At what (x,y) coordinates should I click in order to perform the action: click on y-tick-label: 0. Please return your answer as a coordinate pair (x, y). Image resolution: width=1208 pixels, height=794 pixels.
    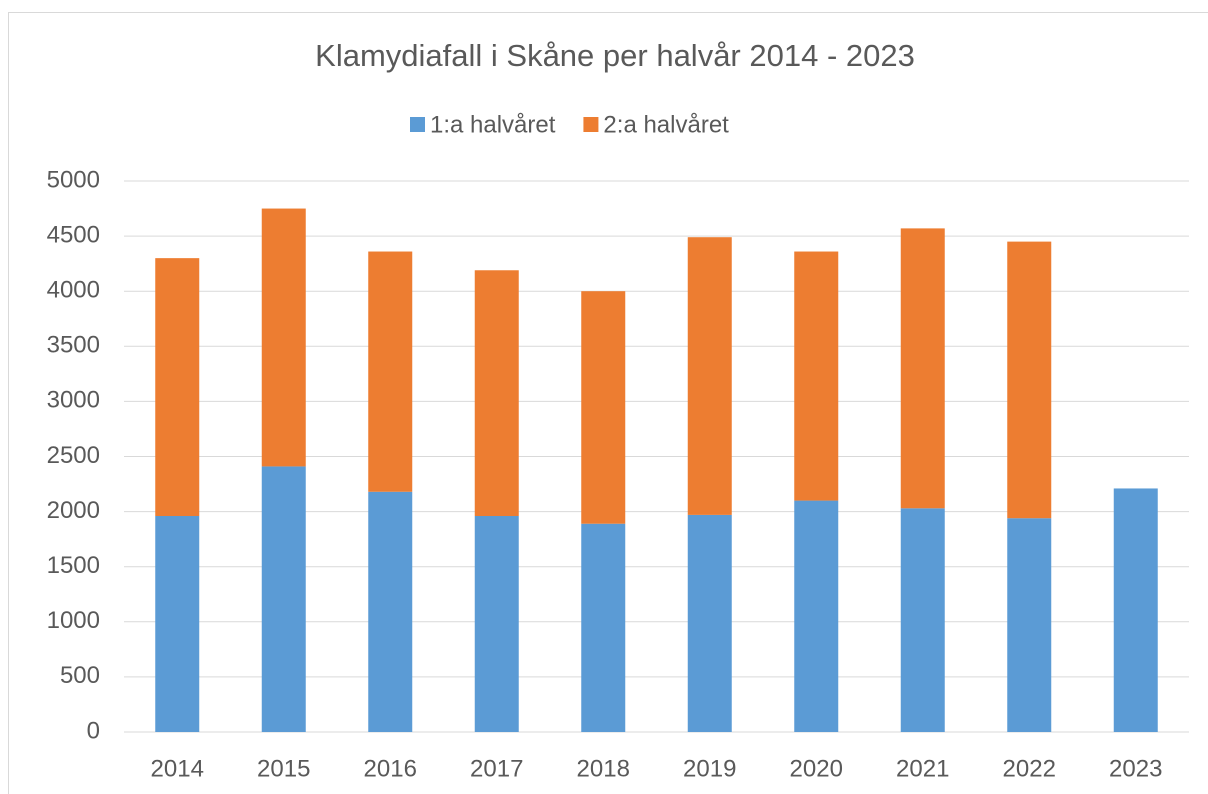
    Looking at the image, I should click on (93, 730).